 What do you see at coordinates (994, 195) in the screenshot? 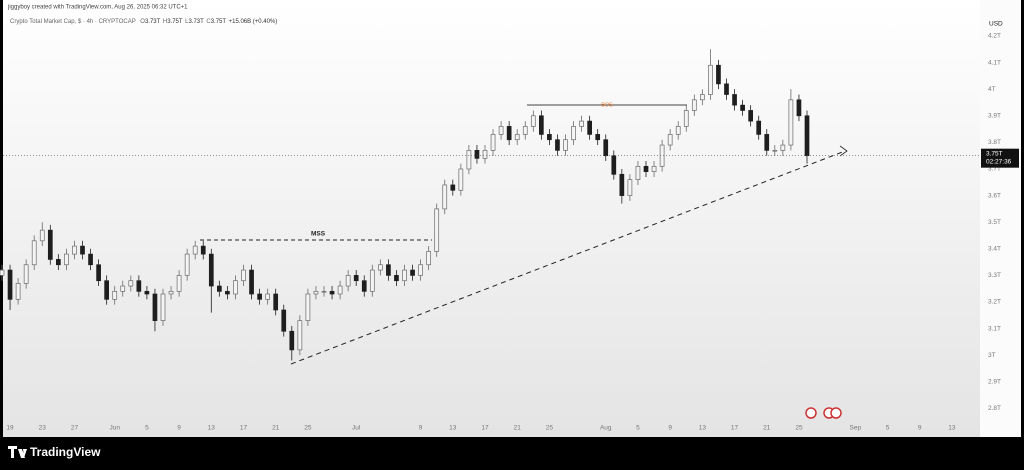
I see `y-tick-label: 3.6T` at bounding box center [994, 195].